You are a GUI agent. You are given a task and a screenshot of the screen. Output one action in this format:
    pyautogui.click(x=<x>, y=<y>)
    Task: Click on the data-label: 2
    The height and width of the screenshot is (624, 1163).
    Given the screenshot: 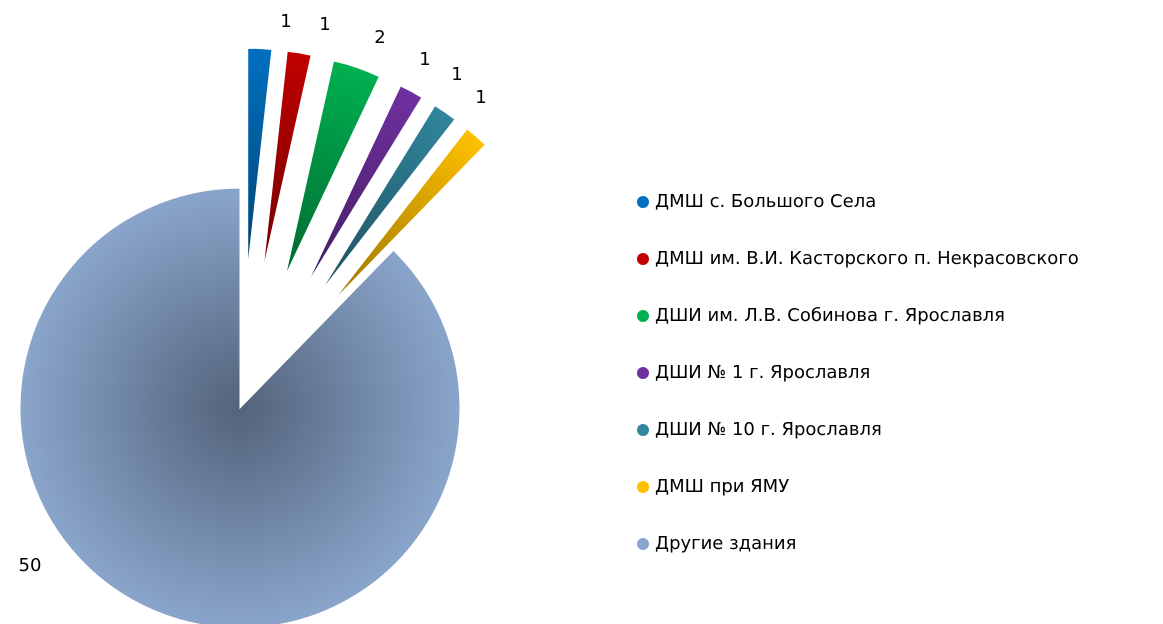 What is the action you would take?
    pyautogui.click(x=379, y=37)
    